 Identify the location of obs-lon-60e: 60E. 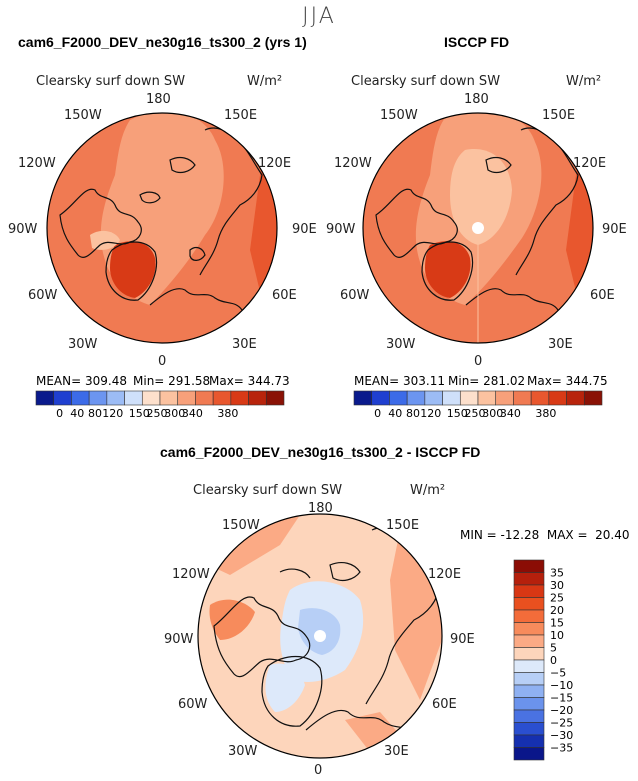
(602, 295).